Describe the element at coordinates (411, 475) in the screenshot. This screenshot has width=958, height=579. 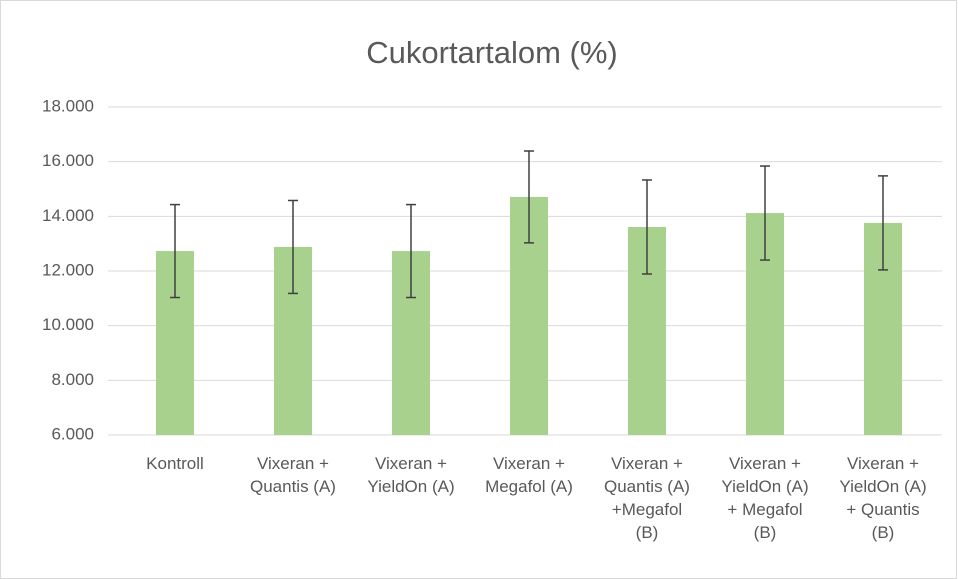
I see `x-tick-label: Vixeran + YieldOn (A)` at that location.